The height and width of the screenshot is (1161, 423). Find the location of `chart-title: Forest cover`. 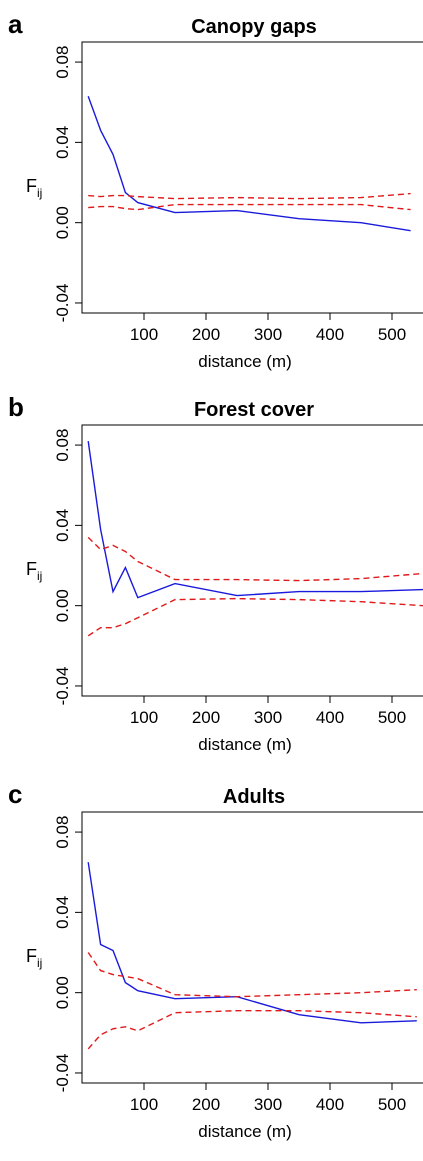

chart-title: Forest cover is located at coordinates (254, 410).